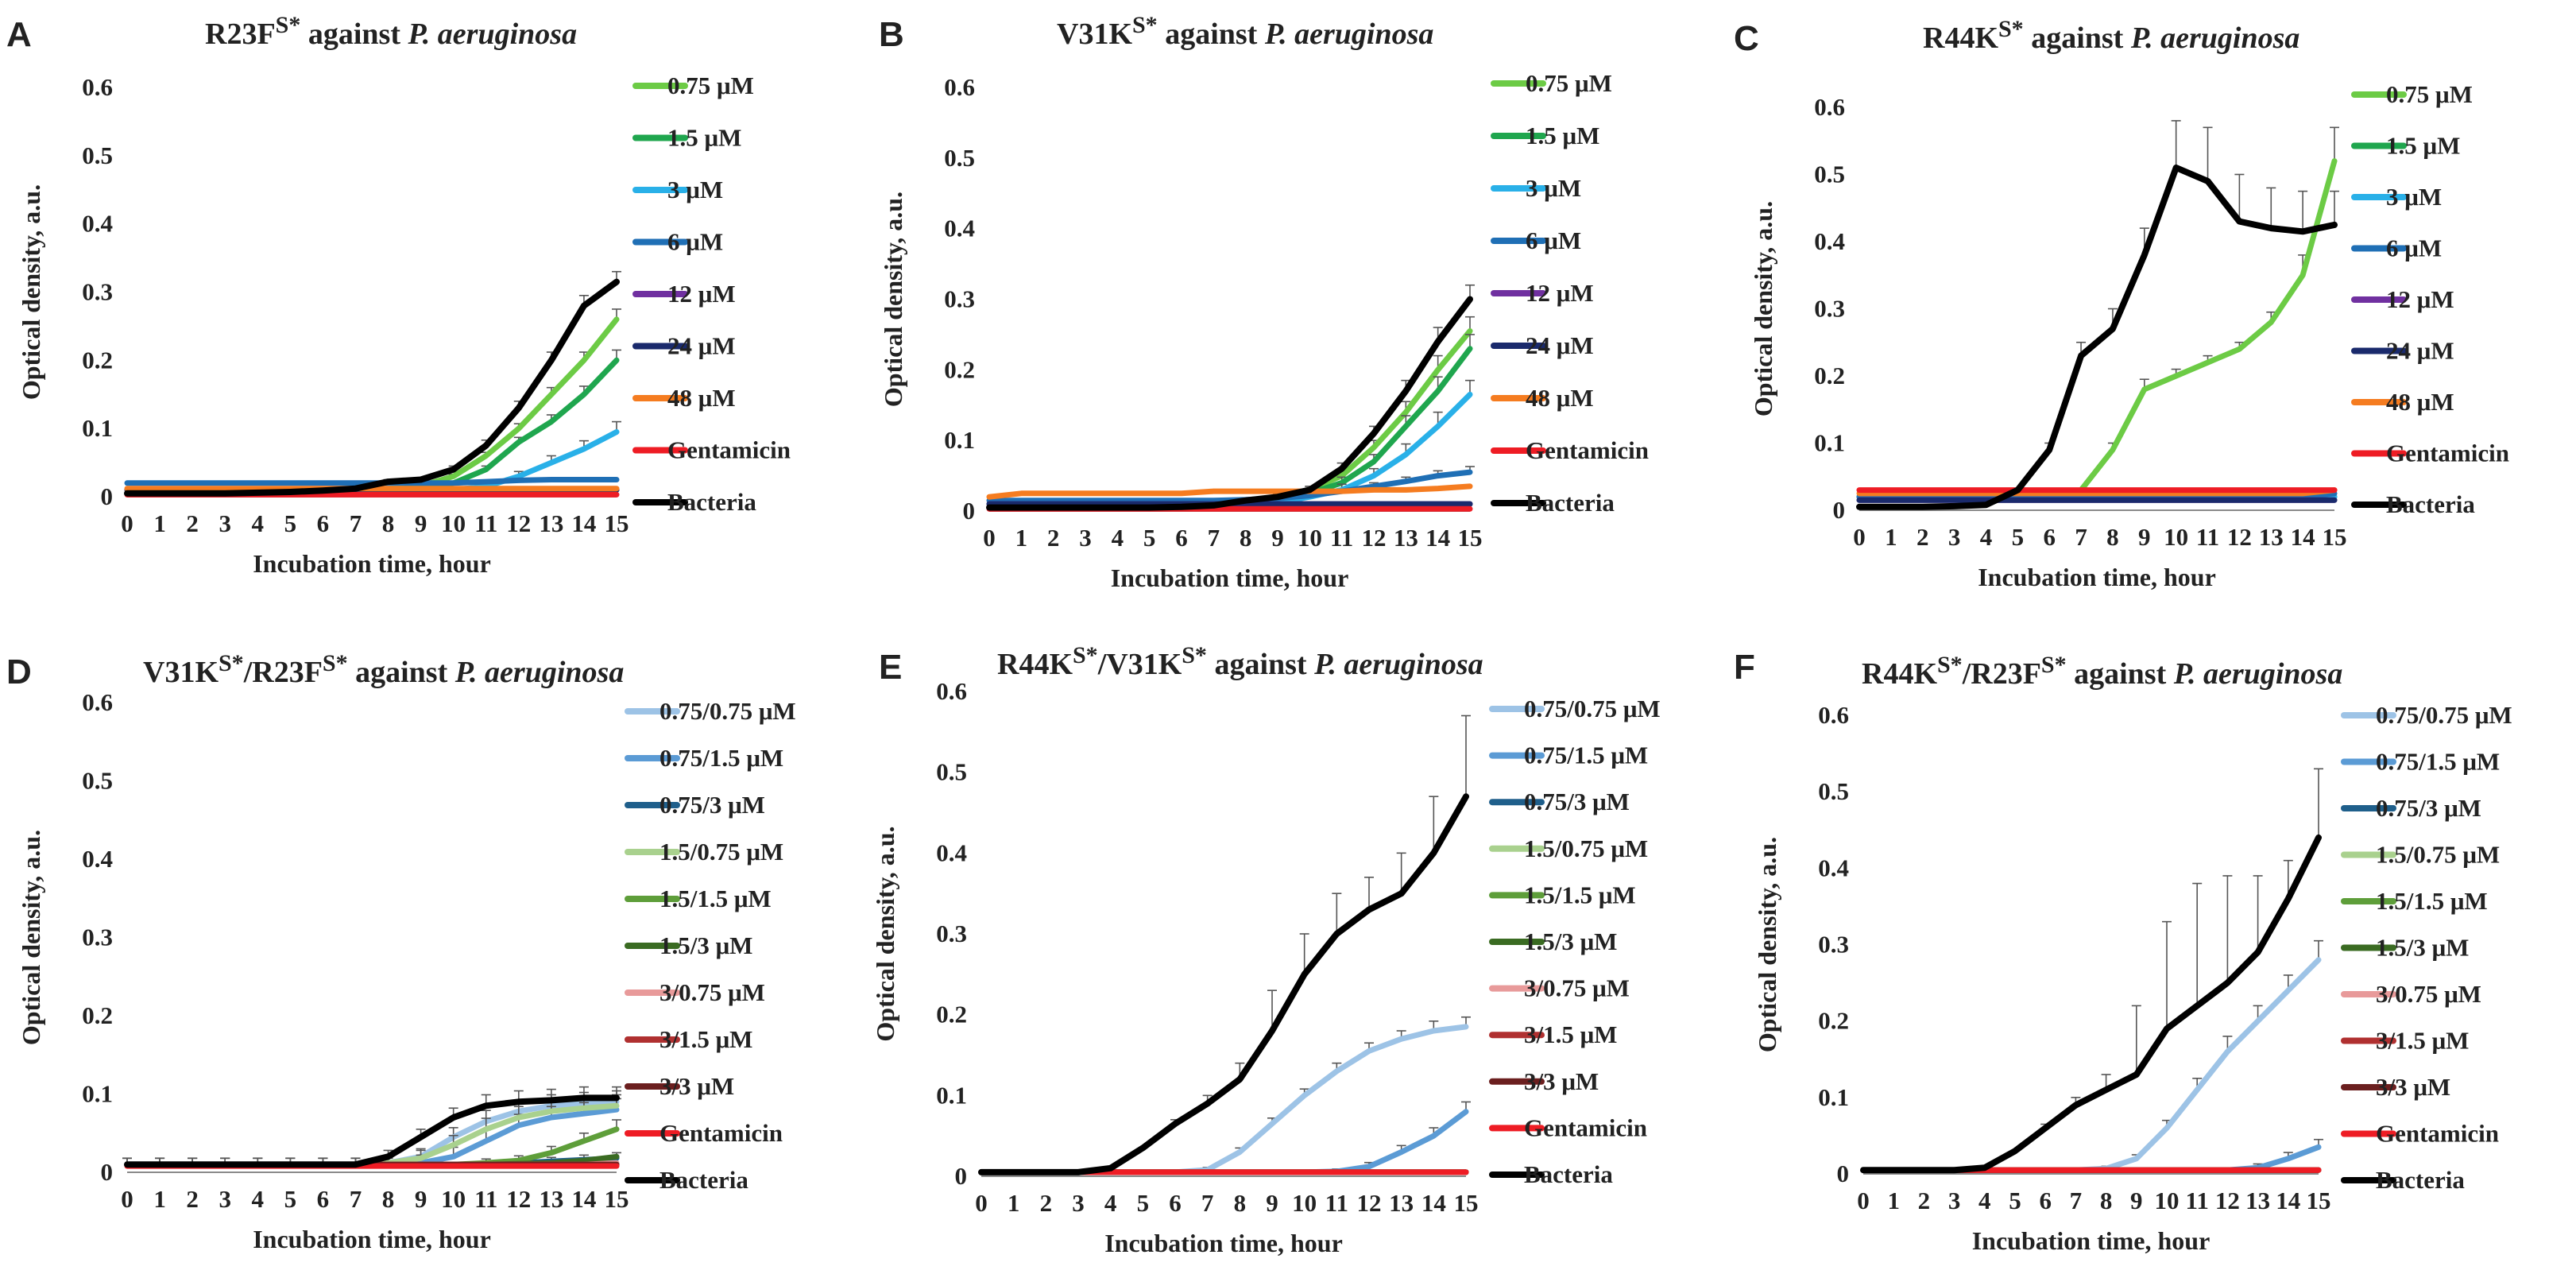  I want to click on legend-label: 1.5/1.5 μM, so click(715, 898).